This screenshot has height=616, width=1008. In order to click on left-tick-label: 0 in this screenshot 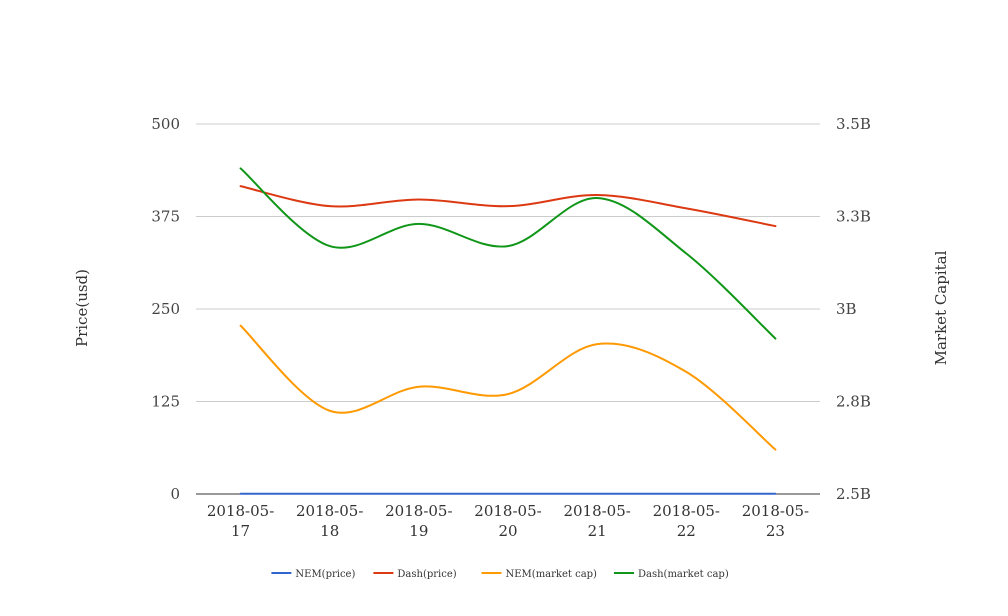, I will do `click(175, 494)`.